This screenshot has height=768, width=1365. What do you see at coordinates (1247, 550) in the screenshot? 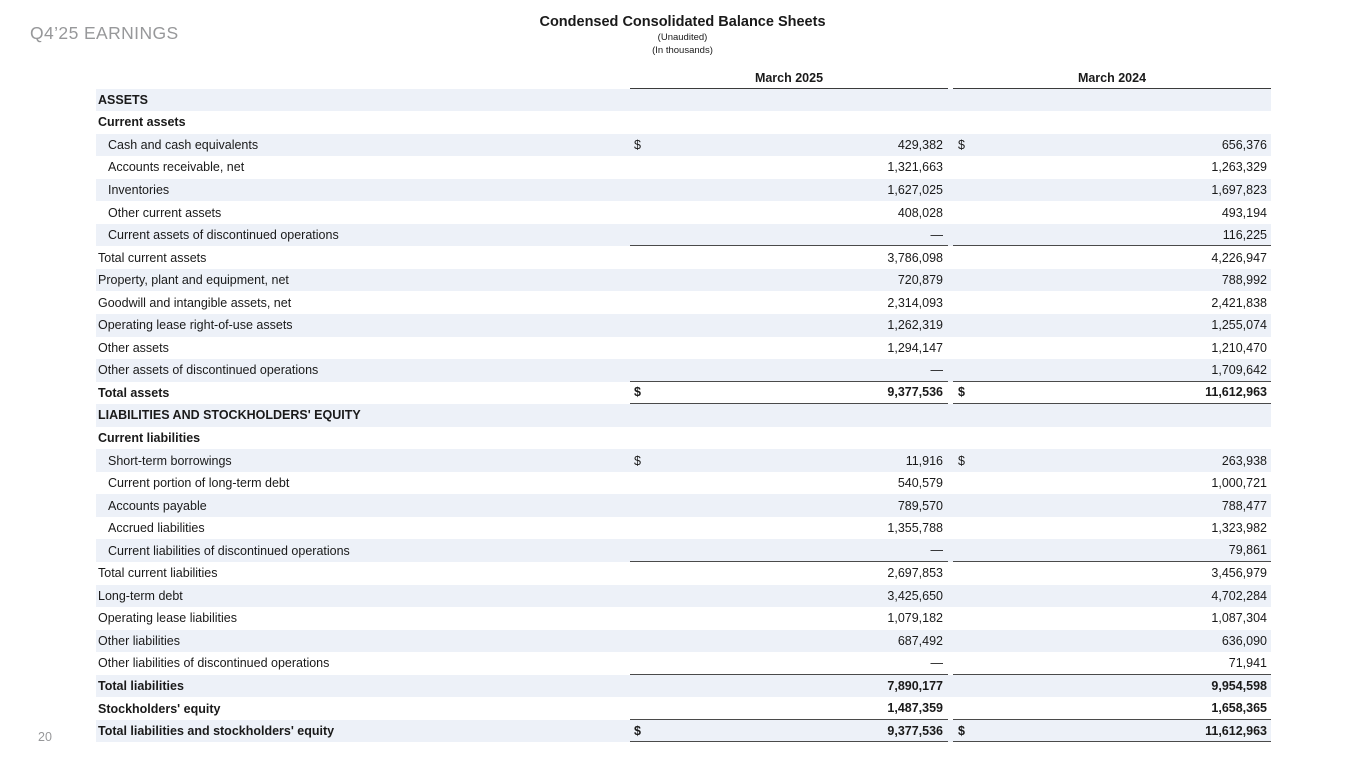
I see `value: 79,861` at bounding box center [1247, 550].